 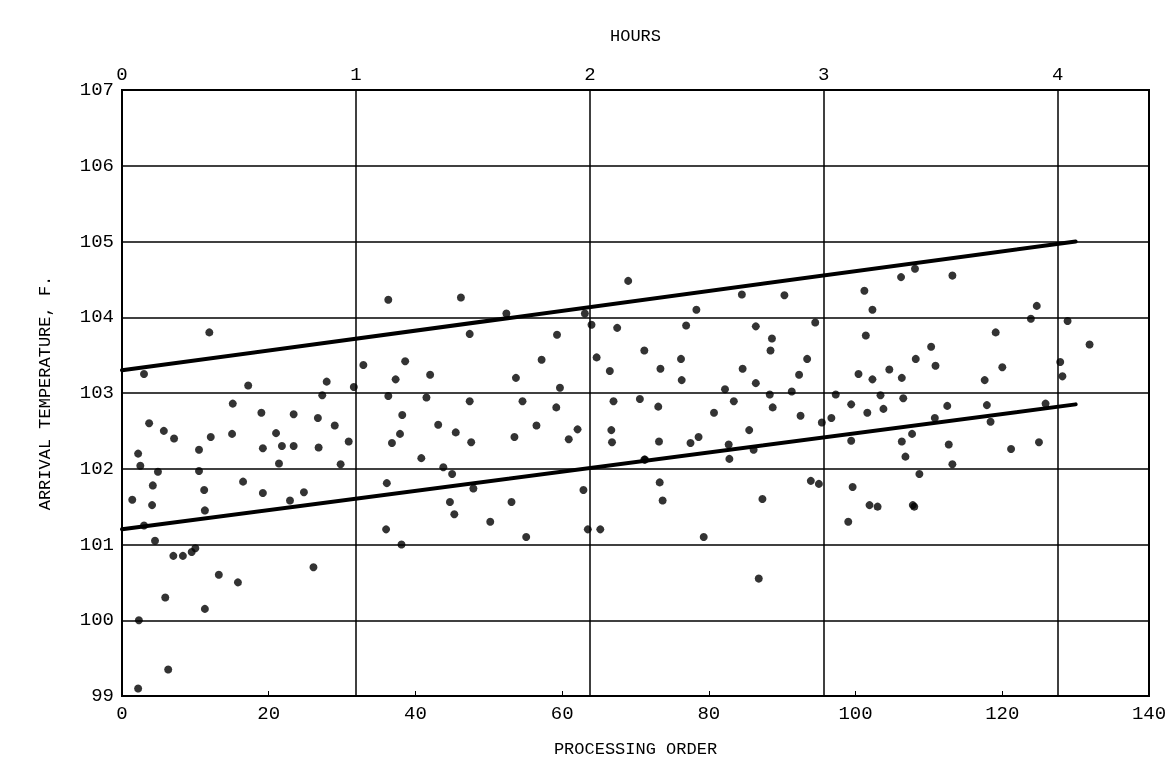 What do you see at coordinates (96, 165) in the screenshot?
I see `y-tick-label: 106` at bounding box center [96, 165].